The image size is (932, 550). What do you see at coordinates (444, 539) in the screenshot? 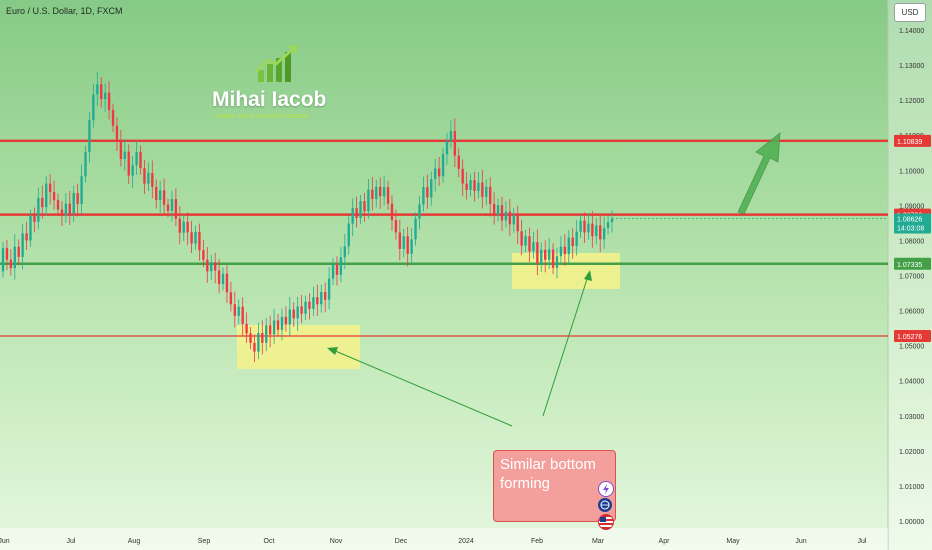
I see `time-axis` at bounding box center [444, 539].